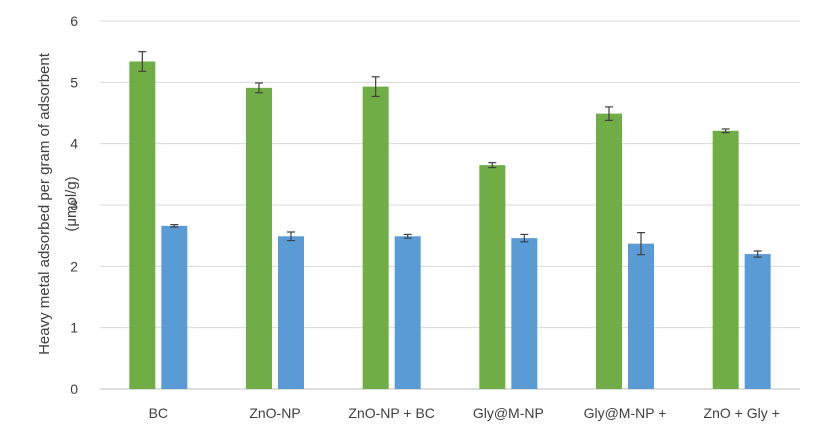  Describe the element at coordinates (74, 144) in the screenshot. I see `y-tick-label: 4` at that location.